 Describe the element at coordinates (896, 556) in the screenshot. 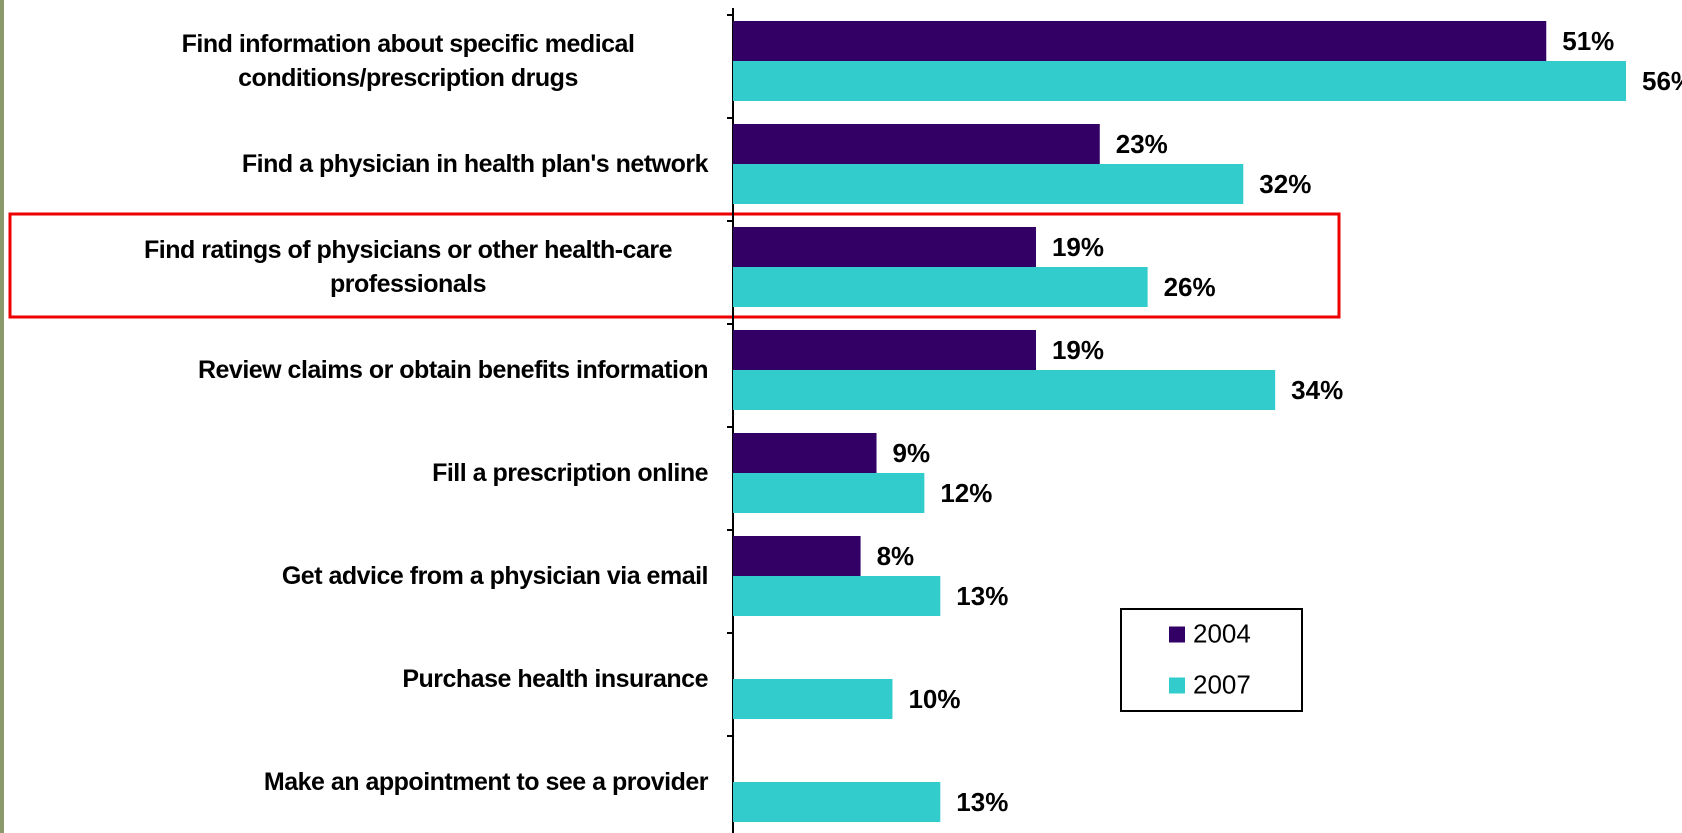

I see `value-label: 8%` at that location.